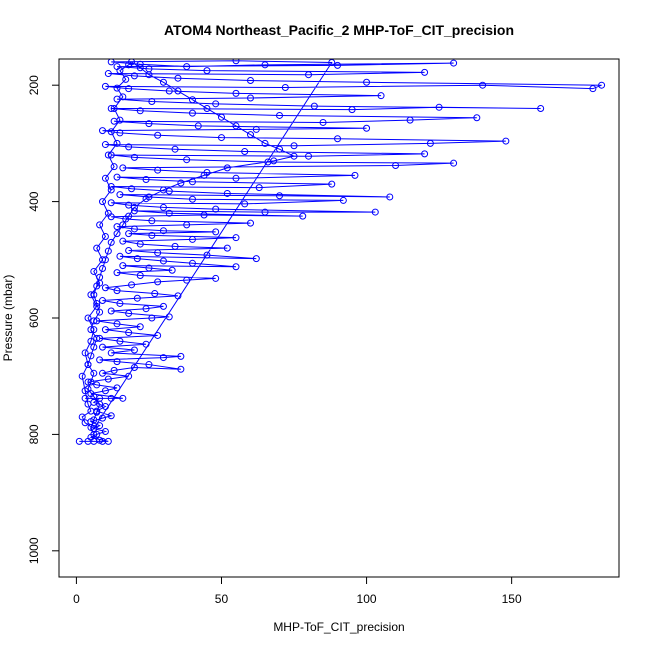 The image size is (650, 650). Describe the element at coordinates (34, 550) in the screenshot. I see `y-tick-label: 1000` at that location.